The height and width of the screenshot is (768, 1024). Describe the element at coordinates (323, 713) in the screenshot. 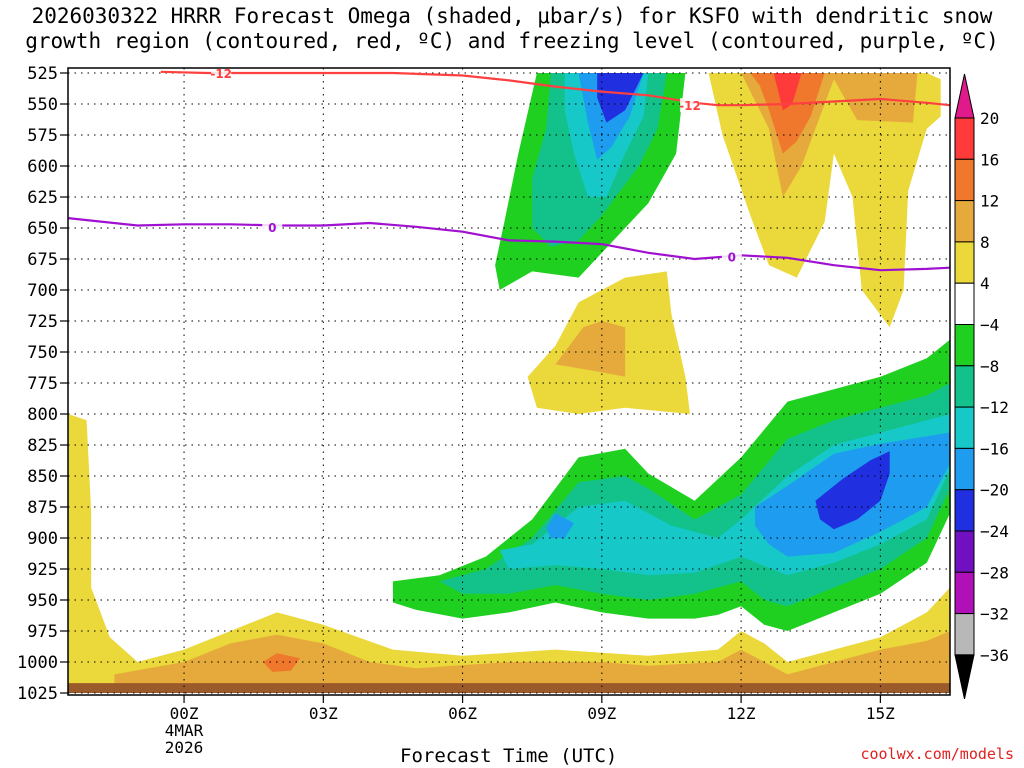

I see `x-tick-label: 03Z` at that location.